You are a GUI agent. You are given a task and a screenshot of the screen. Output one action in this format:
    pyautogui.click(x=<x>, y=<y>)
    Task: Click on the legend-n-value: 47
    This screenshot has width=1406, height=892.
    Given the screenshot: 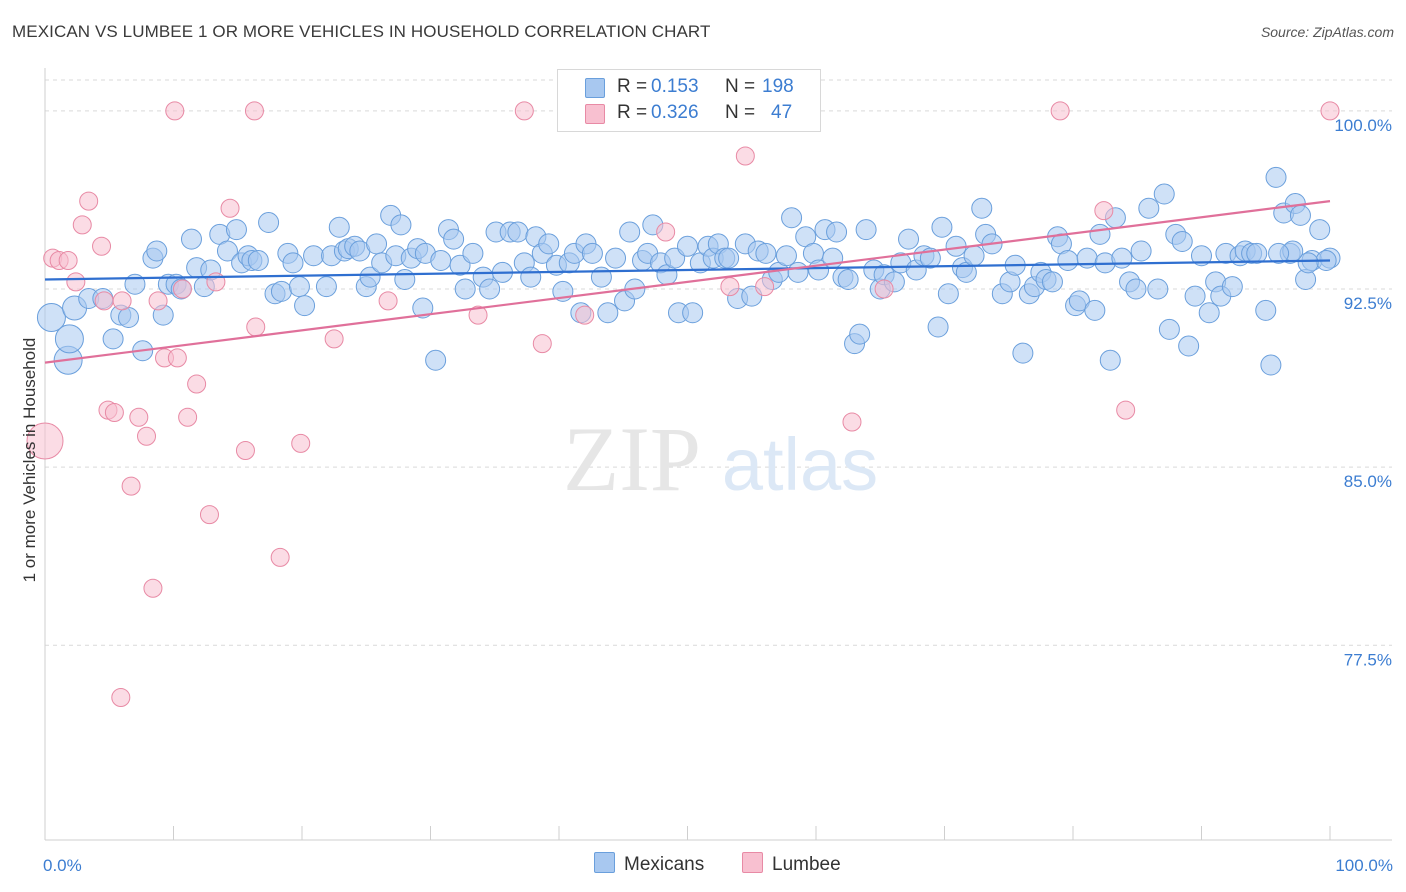 What is the action you would take?
    pyautogui.click(x=782, y=112)
    